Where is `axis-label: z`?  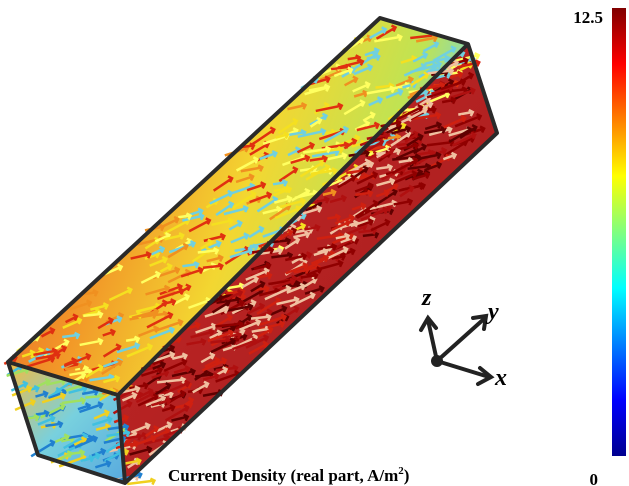
axis-label: z is located at coordinates (426, 298).